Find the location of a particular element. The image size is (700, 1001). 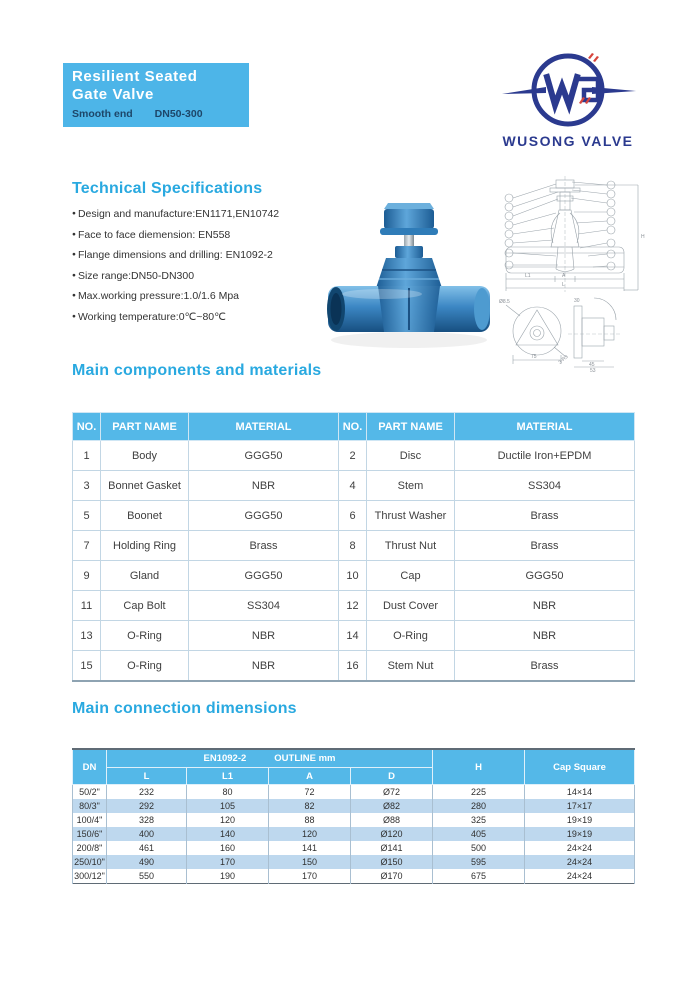

table-cell: 5 is located at coordinates (86, 515).